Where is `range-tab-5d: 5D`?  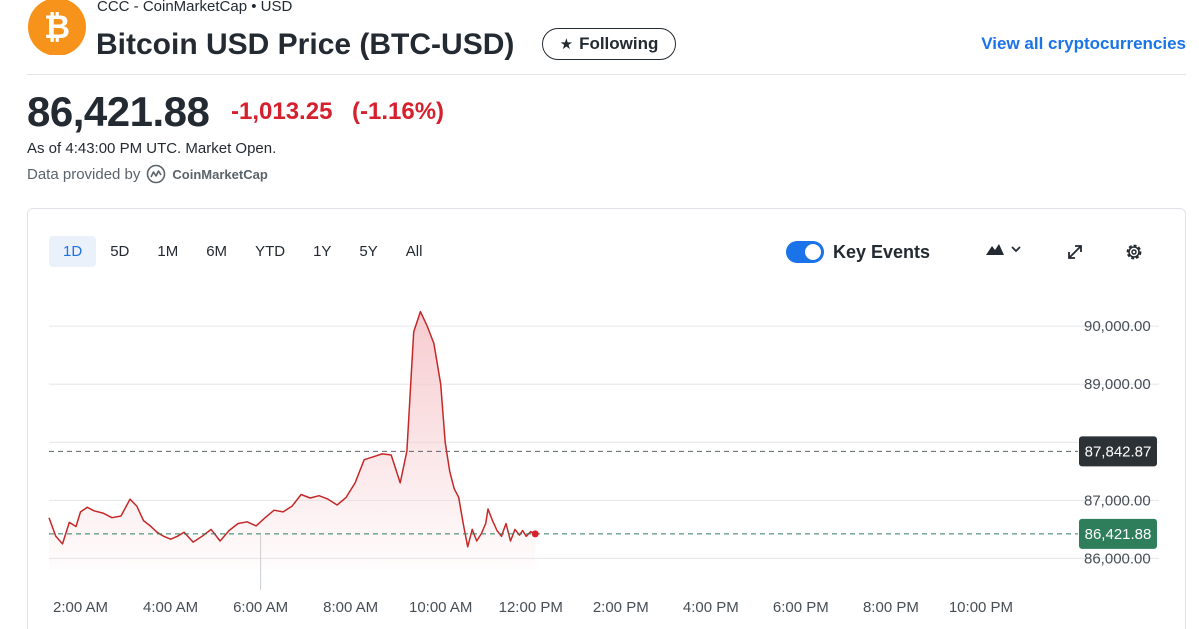 range-tab-5d: 5D is located at coordinates (120, 251).